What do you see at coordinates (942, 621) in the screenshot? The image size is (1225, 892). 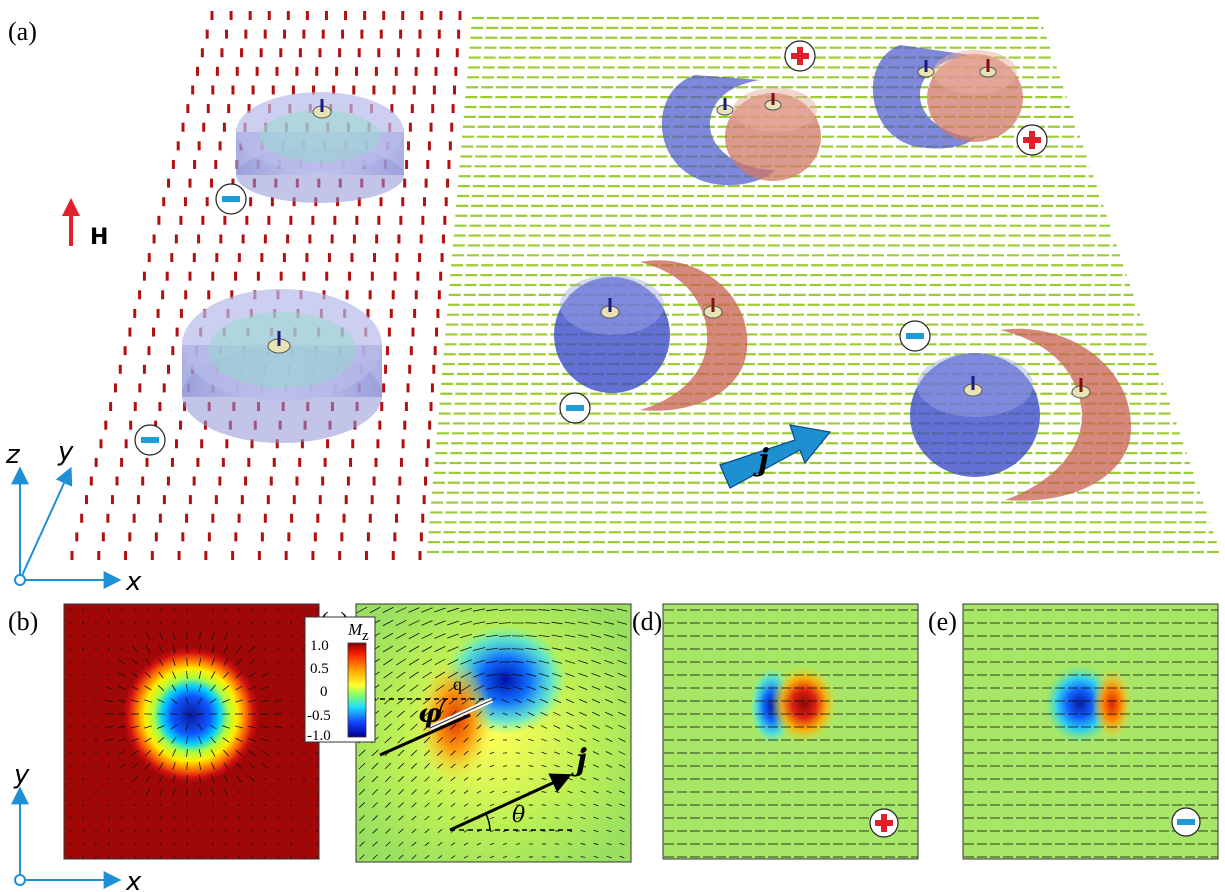 I see `panel-label-e: (e)` at bounding box center [942, 621].